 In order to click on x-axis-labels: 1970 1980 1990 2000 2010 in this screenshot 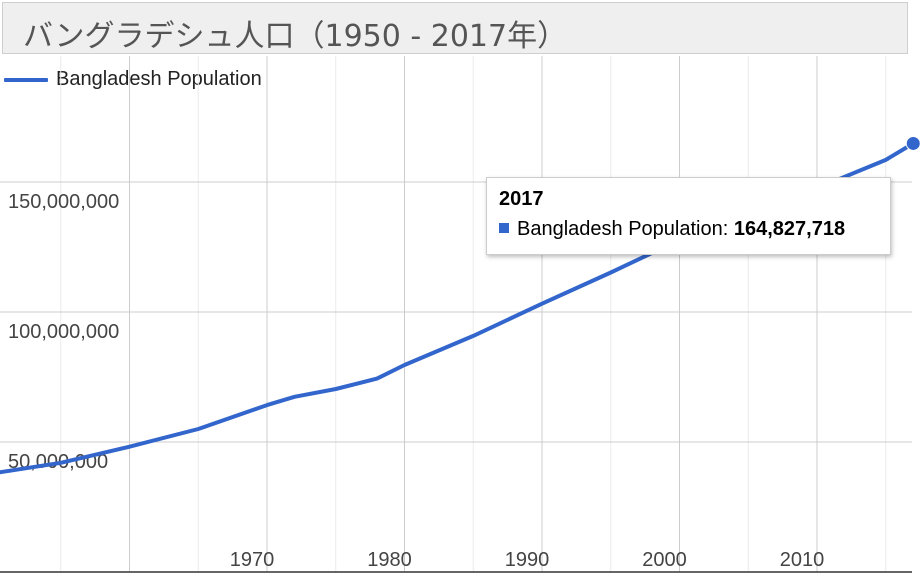, I will do `click(527, 560)`.